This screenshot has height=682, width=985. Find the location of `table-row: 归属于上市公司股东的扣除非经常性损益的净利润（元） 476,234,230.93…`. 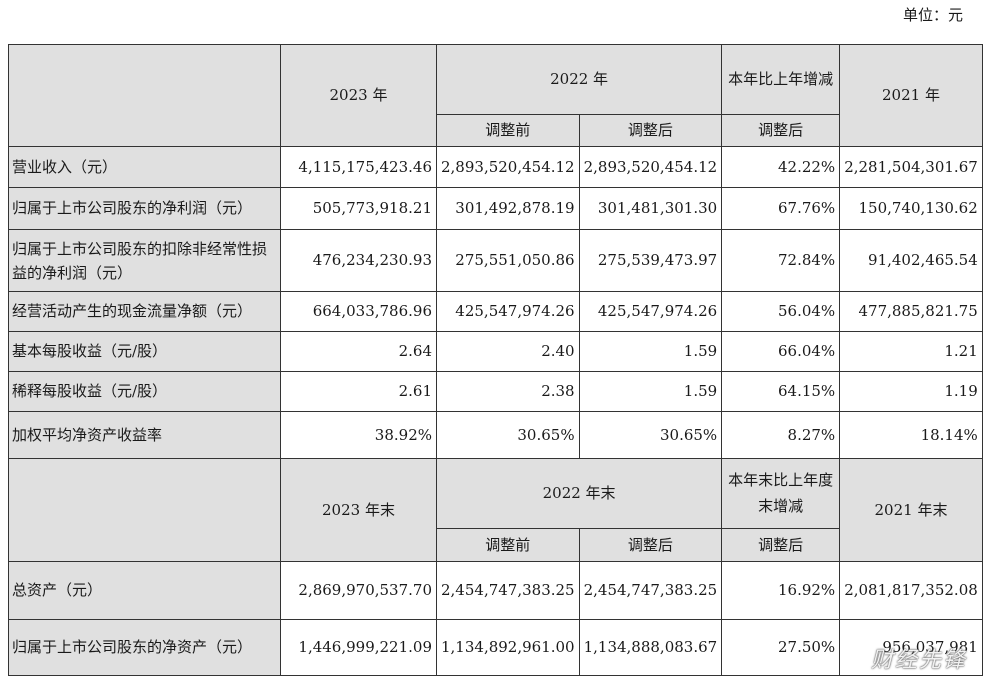

table-row: 归属于上市公司股东的扣除非经常性损益的净利润（元） 476,234,230.93… is located at coordinates (495, 260).